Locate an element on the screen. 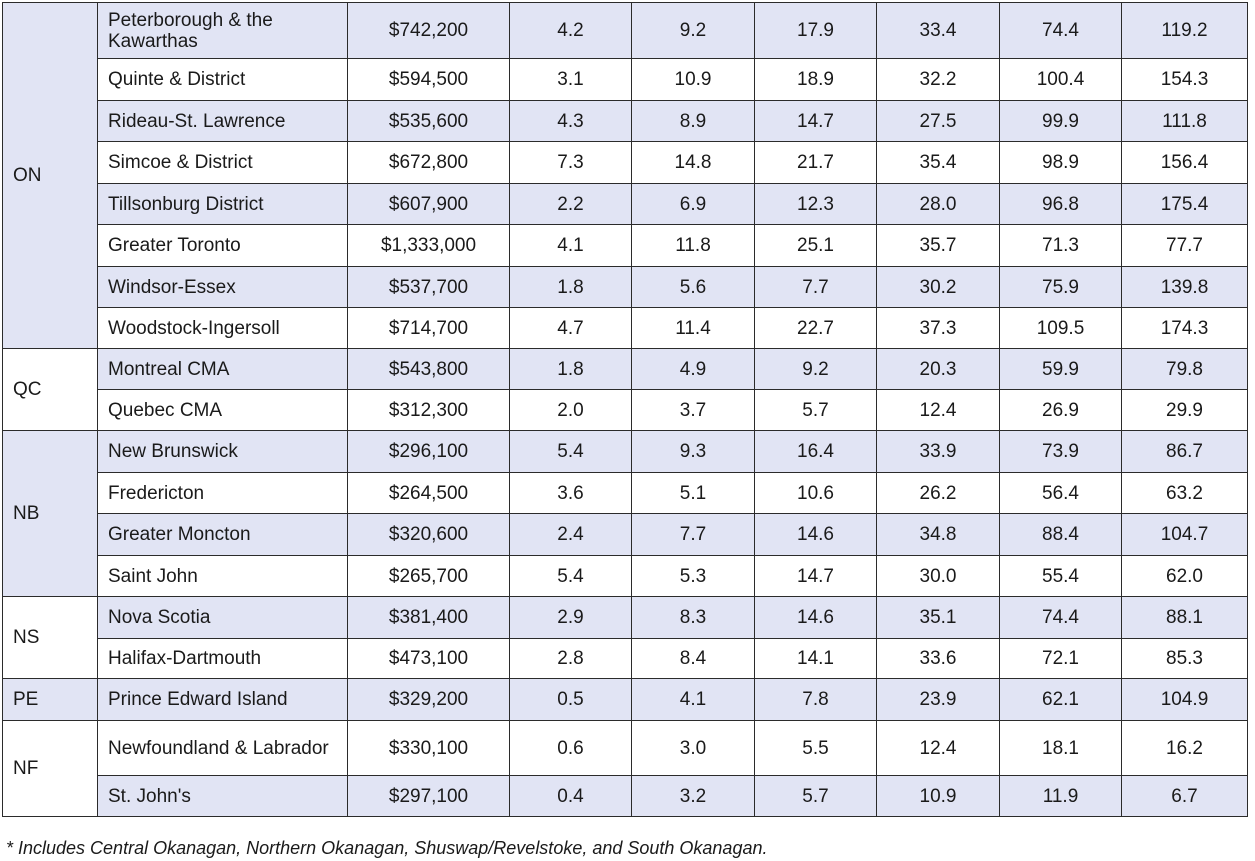 This screenshot has height=861, width=1255. region-name-cell: Fredericton is located at coordinates (222, 493).